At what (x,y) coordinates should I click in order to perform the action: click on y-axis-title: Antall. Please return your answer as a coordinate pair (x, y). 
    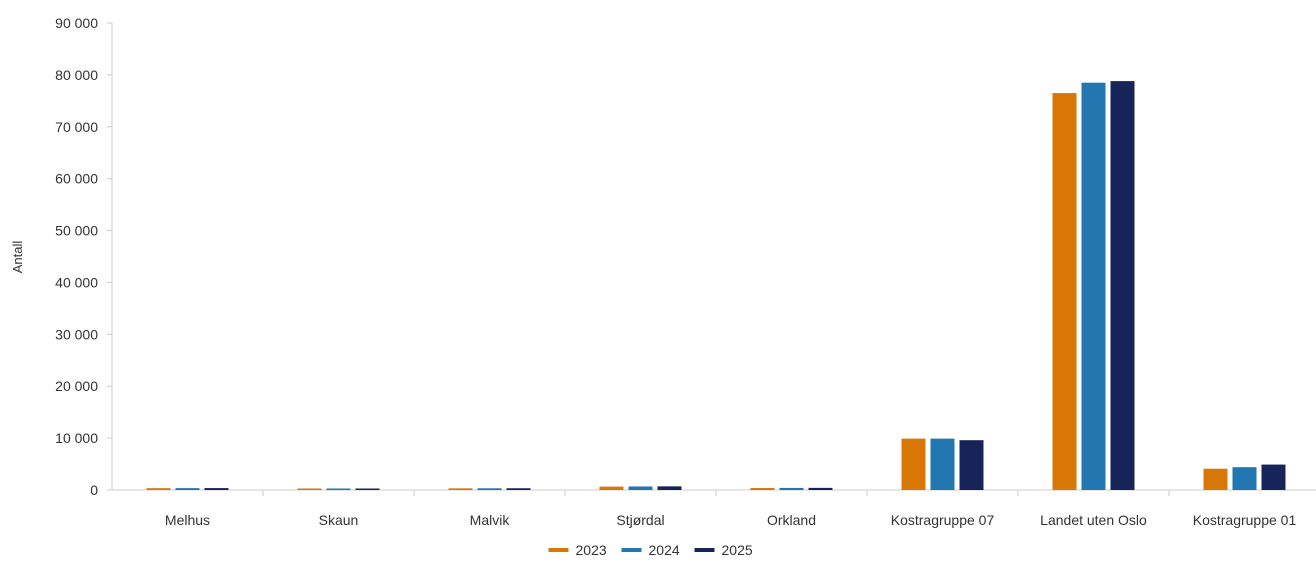
    Looking at the image, I should click on (17, 257).